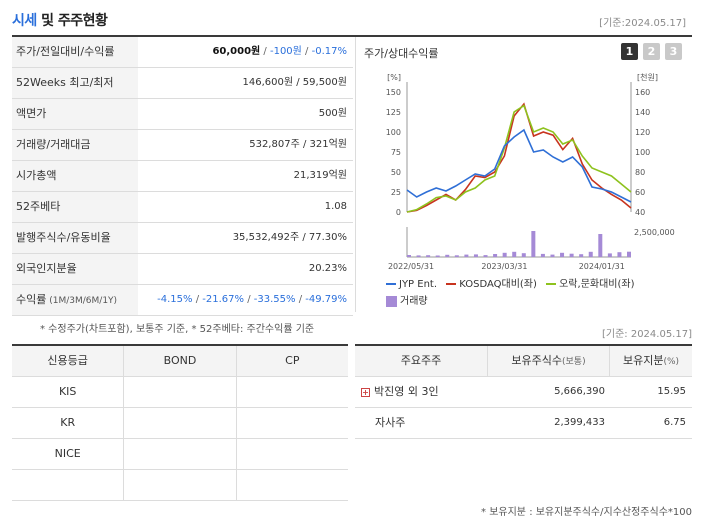 The image size is (702, 525). I want to click on price-row: 52Weeks 최고/최저 146,600원 / 59,500원, so click(182, 83).